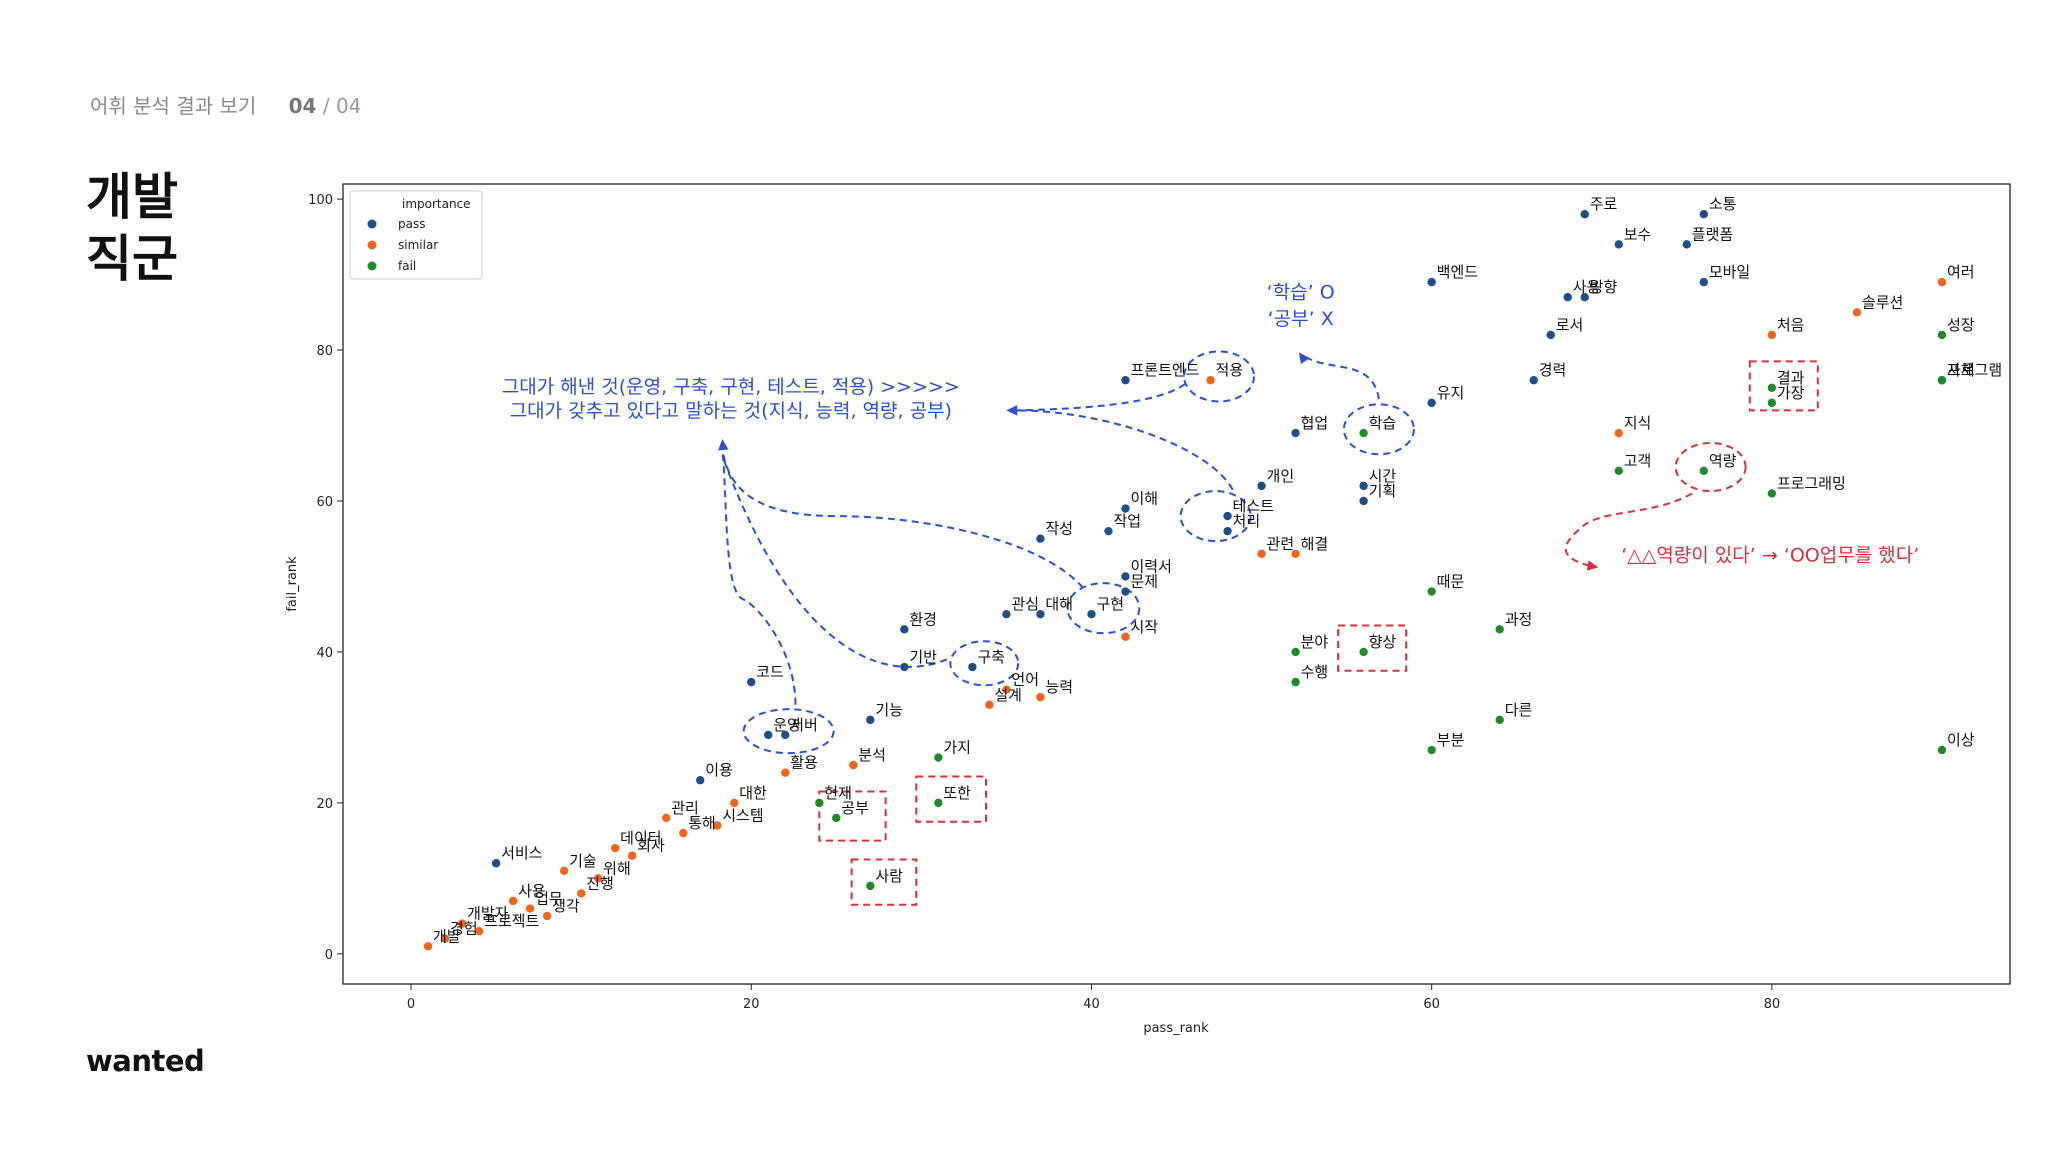  I want to click on point-label: 작업, so click(1127, 521).